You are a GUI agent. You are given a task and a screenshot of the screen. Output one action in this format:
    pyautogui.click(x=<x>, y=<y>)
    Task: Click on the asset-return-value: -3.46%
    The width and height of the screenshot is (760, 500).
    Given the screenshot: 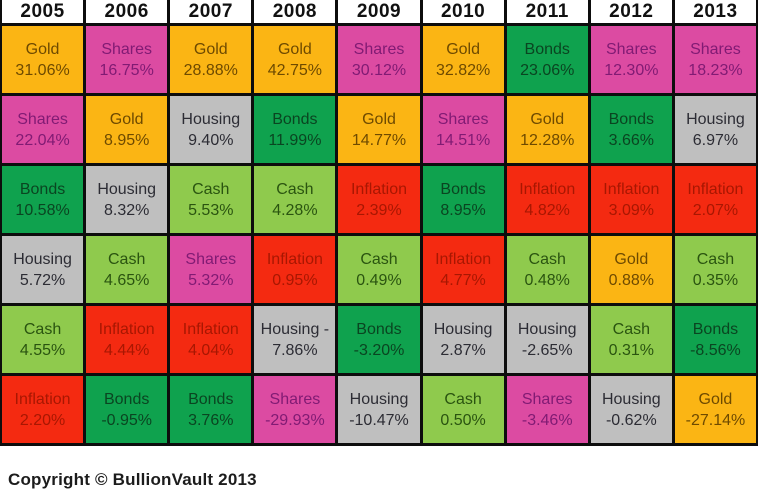 What is the action you would take?
    pyautogui.click(x=547, y=420)
    